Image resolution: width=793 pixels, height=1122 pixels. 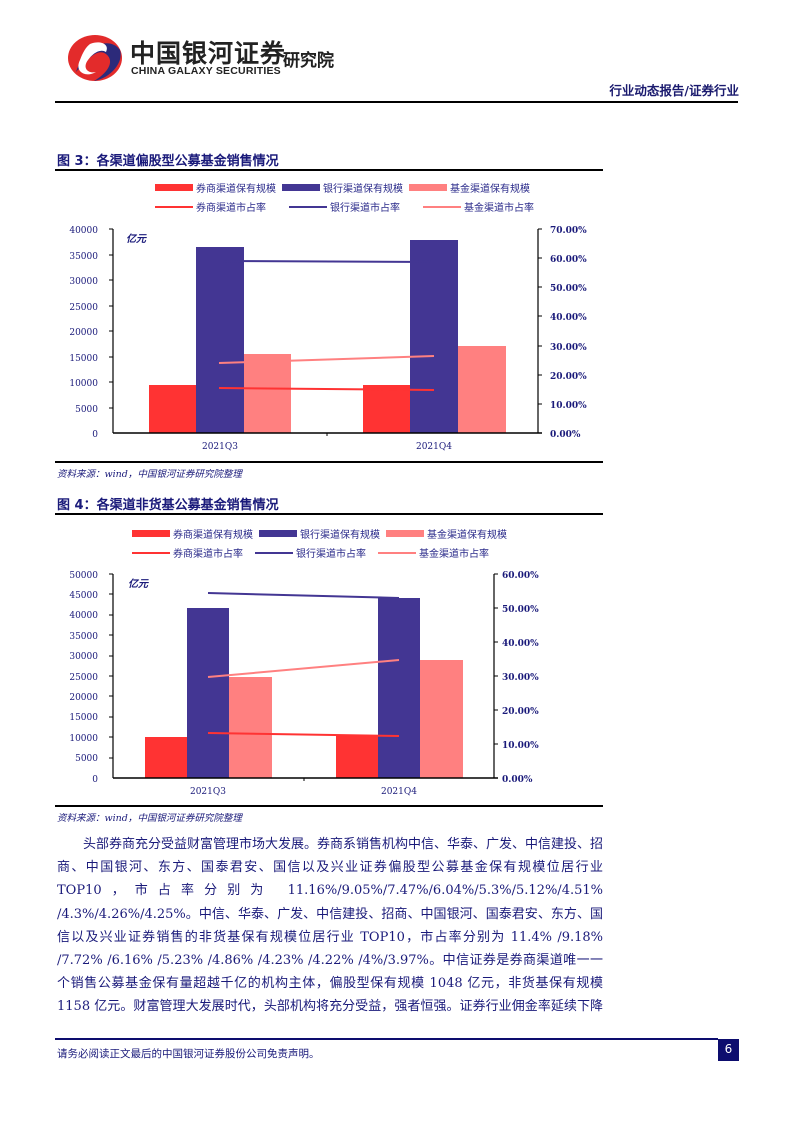 I want to click on figure4-unit-label: 亿元, so click(x=138, y=584).